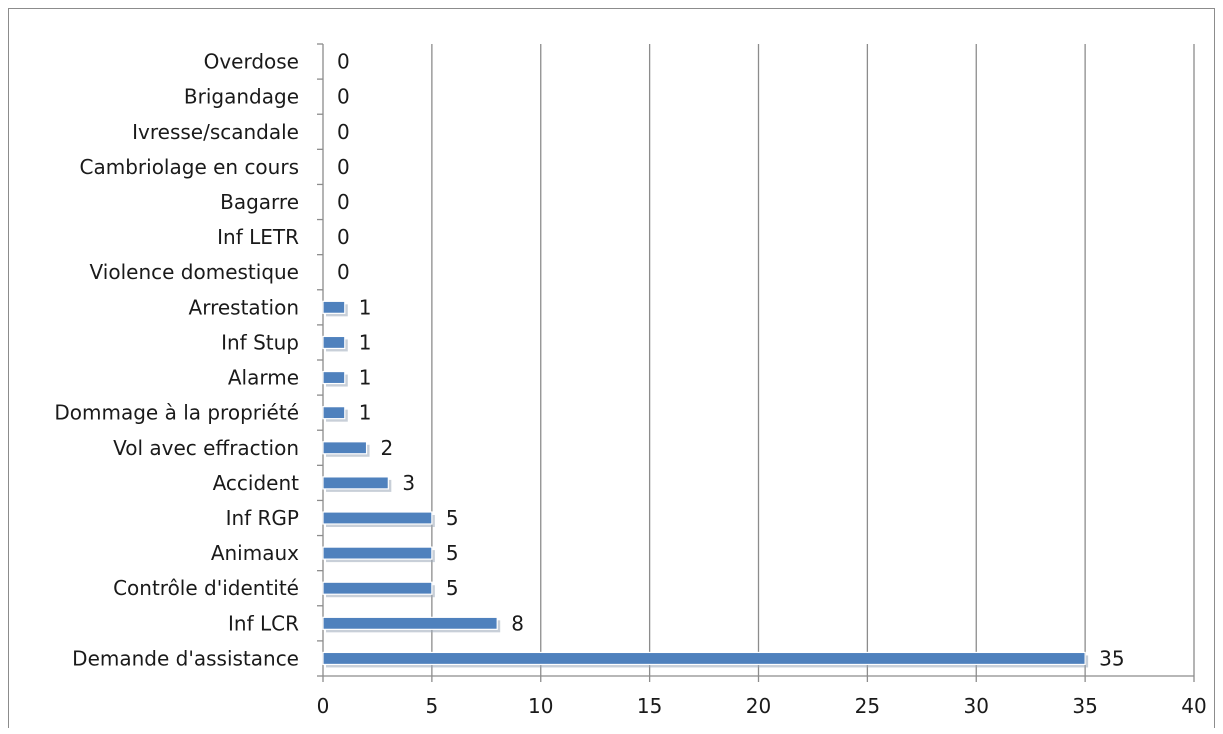 This screenshot has height=734, width=1223. I want to click on x-tick-label: 40, so click(1193, 706).